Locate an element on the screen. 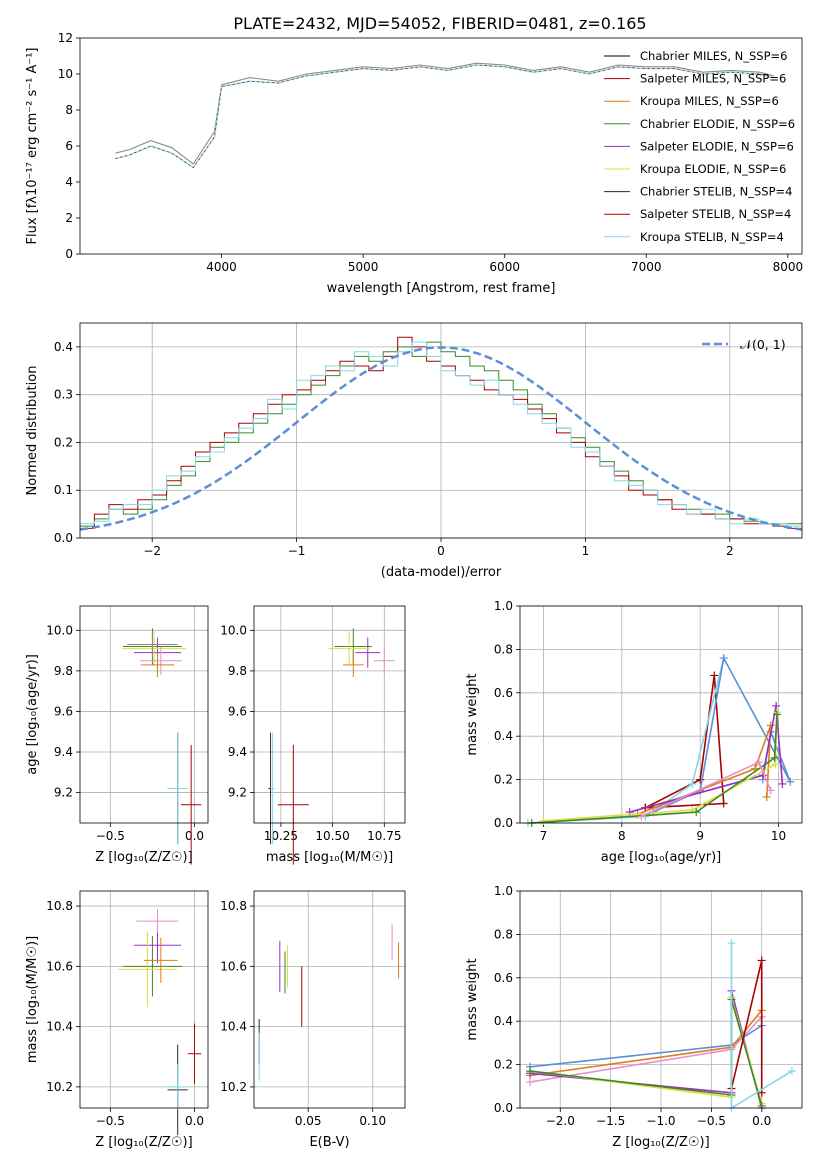 The image size is (819, 1170). x-tick-label: −1 is located at coordinates (297, 551).